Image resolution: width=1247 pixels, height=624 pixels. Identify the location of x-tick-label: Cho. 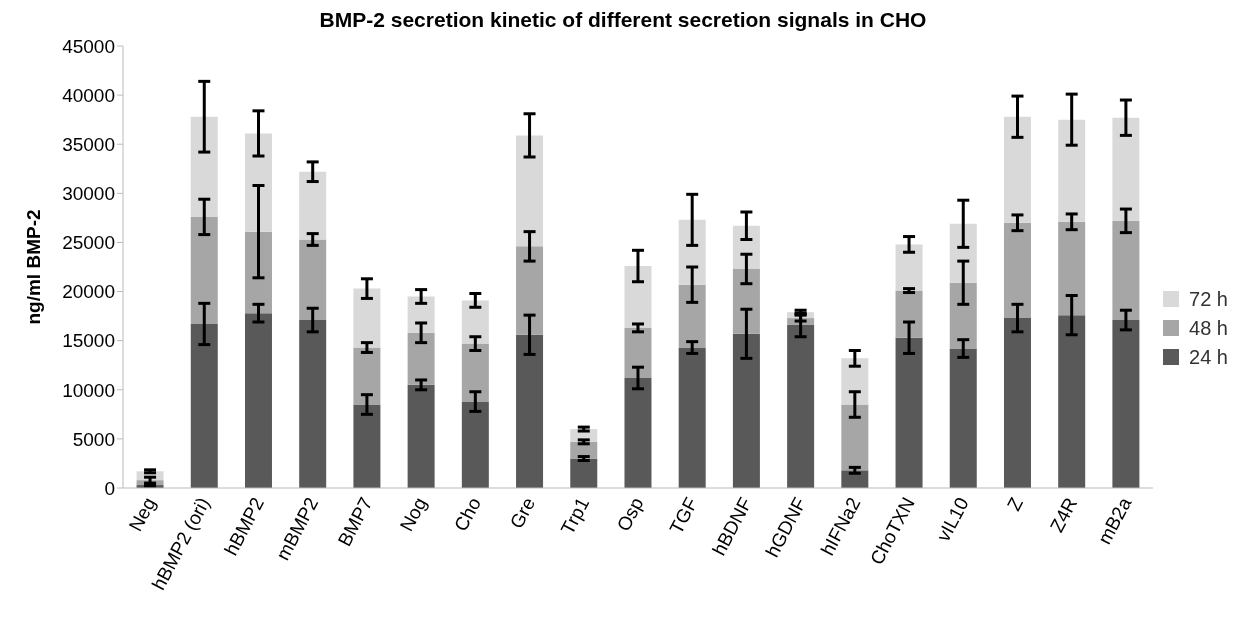
(467, 514).